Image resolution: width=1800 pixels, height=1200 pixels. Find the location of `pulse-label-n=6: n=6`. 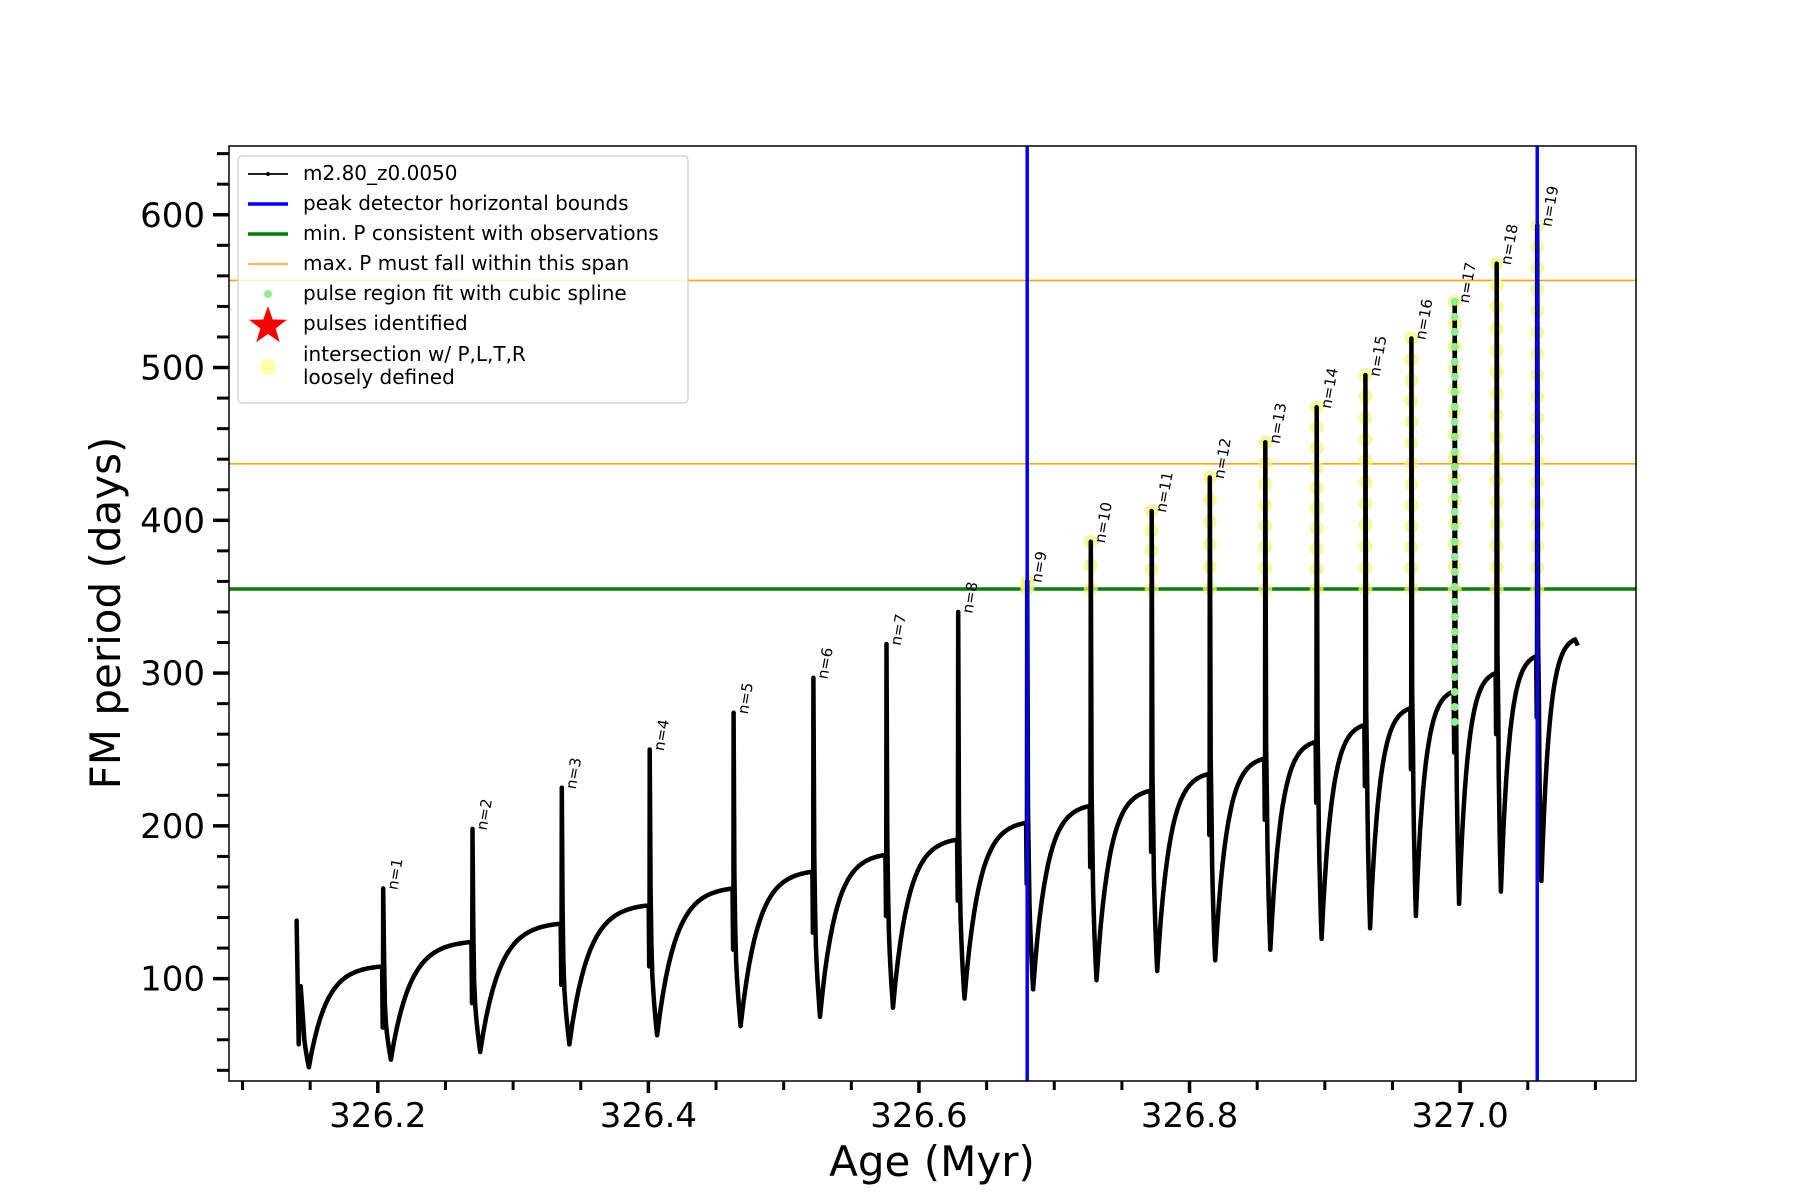

pulse-label-n=6: n=6 is located at coordinates (825, 663).